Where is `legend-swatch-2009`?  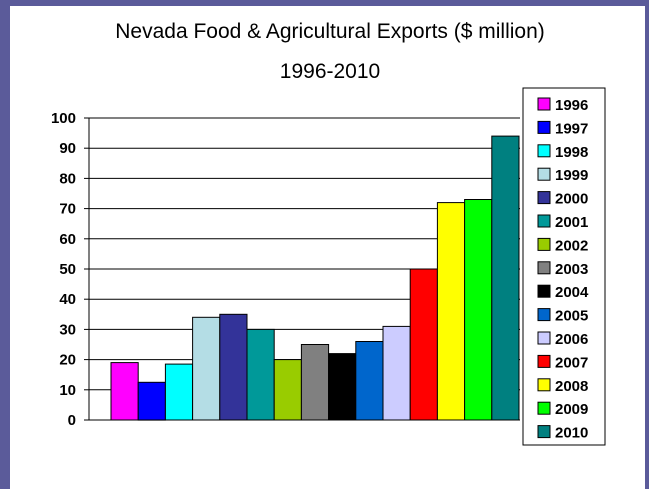
legend-swatch-2009 is located at coordinates (544, 408).